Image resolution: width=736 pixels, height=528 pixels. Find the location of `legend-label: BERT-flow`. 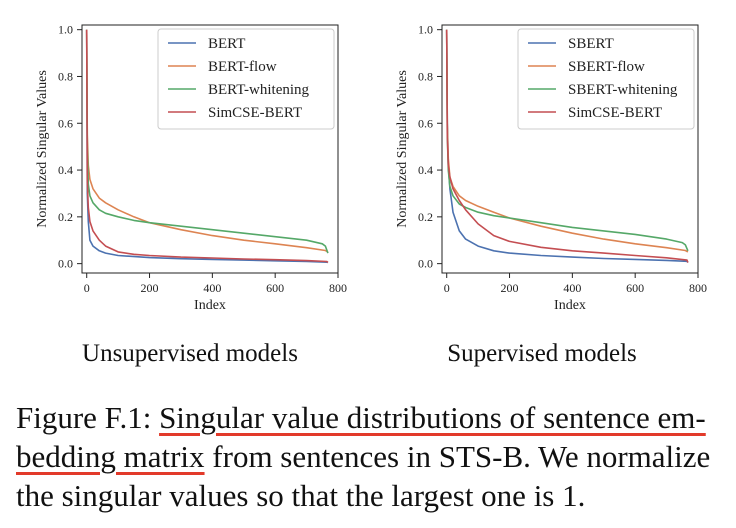

legend-label: BERT-flow is located at coordinates (242, 67).